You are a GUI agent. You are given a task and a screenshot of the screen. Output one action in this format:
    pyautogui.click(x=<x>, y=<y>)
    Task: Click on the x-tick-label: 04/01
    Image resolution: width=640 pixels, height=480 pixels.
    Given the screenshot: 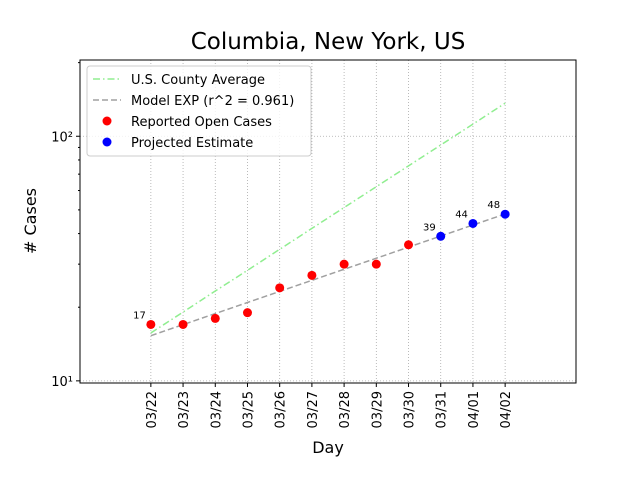 What is the action you would take?
    pyautogui.click(x=474, y=409)
    